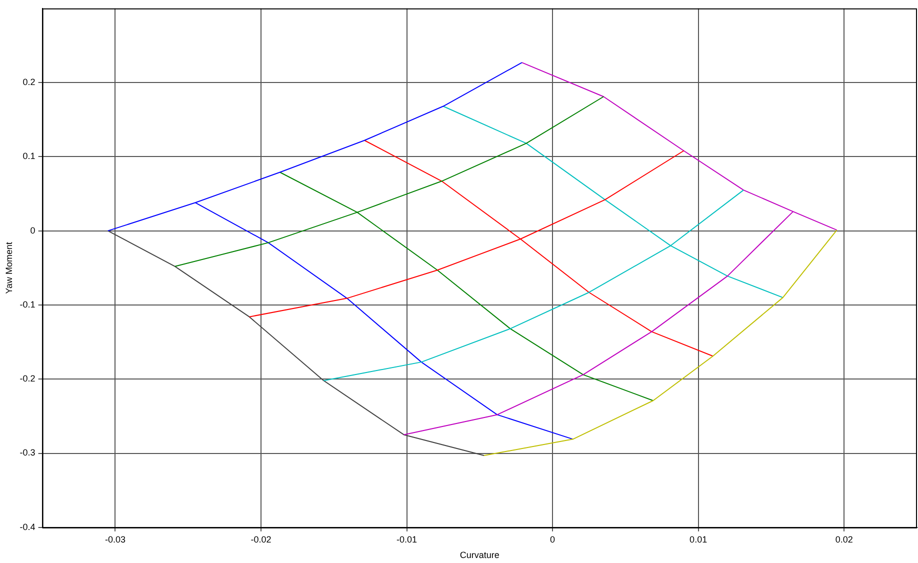  I want to click on x-axis-title: Curvature, so click(480, 555).